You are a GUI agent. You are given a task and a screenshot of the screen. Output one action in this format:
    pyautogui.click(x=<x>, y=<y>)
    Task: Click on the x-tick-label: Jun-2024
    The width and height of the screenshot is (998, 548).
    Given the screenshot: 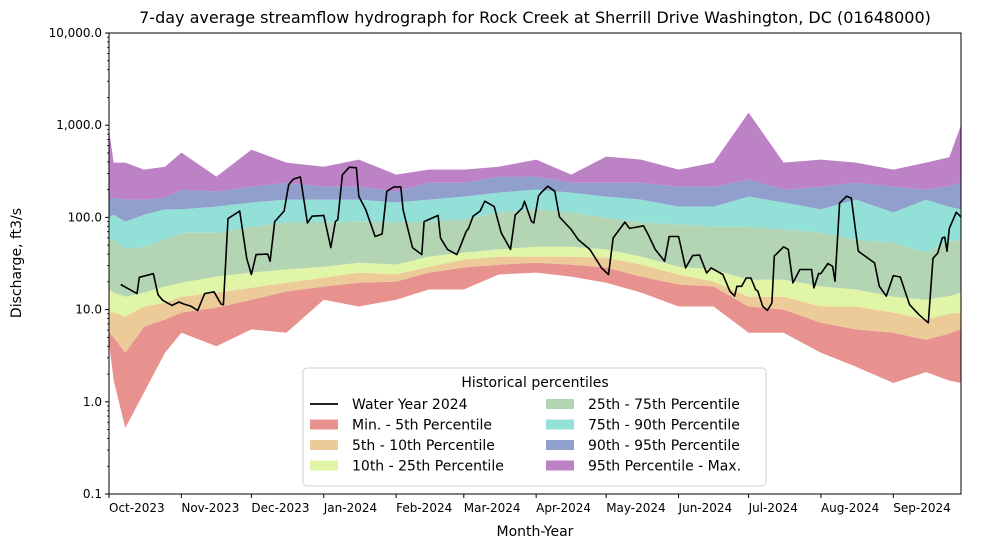 What is the action you would take?
    pyautogui.click(x=705, y=508)
    